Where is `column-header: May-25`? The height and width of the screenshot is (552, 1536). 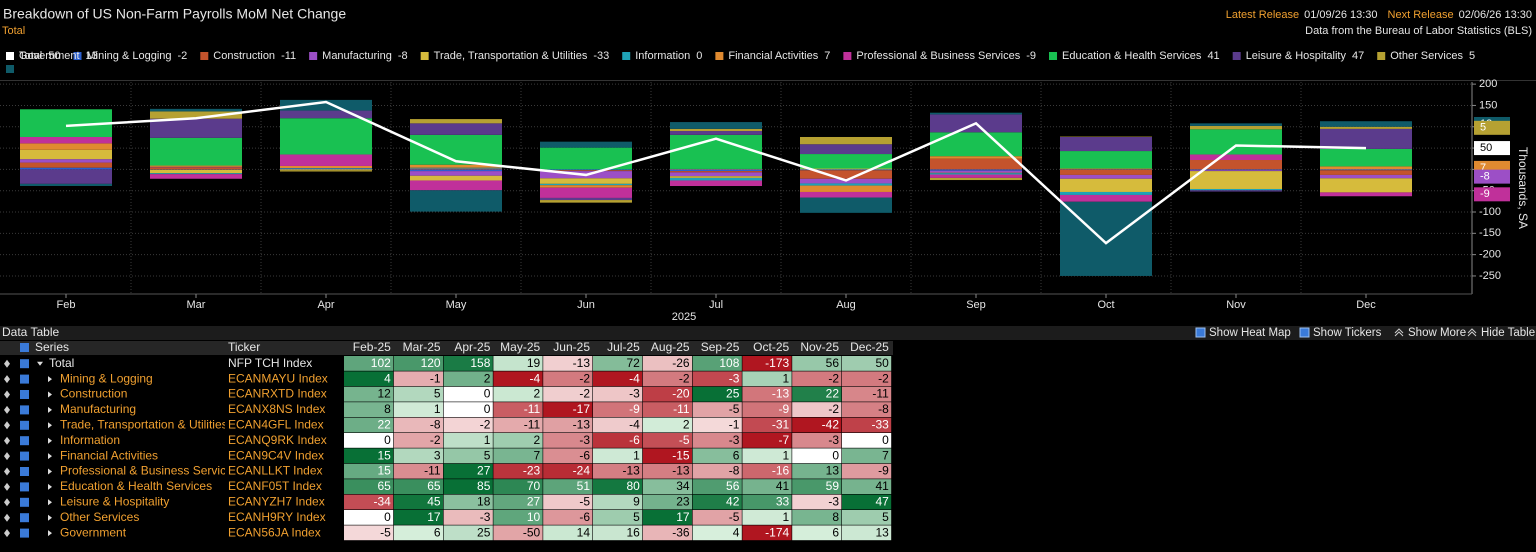 column-header: May-25 is located at coordinates (520, 347).